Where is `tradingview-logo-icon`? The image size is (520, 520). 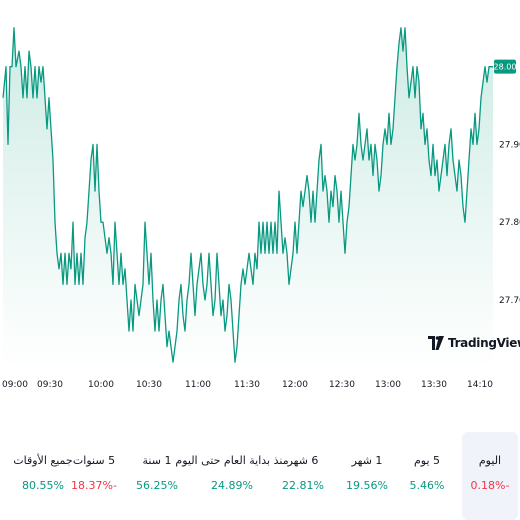 tradingview-logo-icon is located at coordinates (436, 343).